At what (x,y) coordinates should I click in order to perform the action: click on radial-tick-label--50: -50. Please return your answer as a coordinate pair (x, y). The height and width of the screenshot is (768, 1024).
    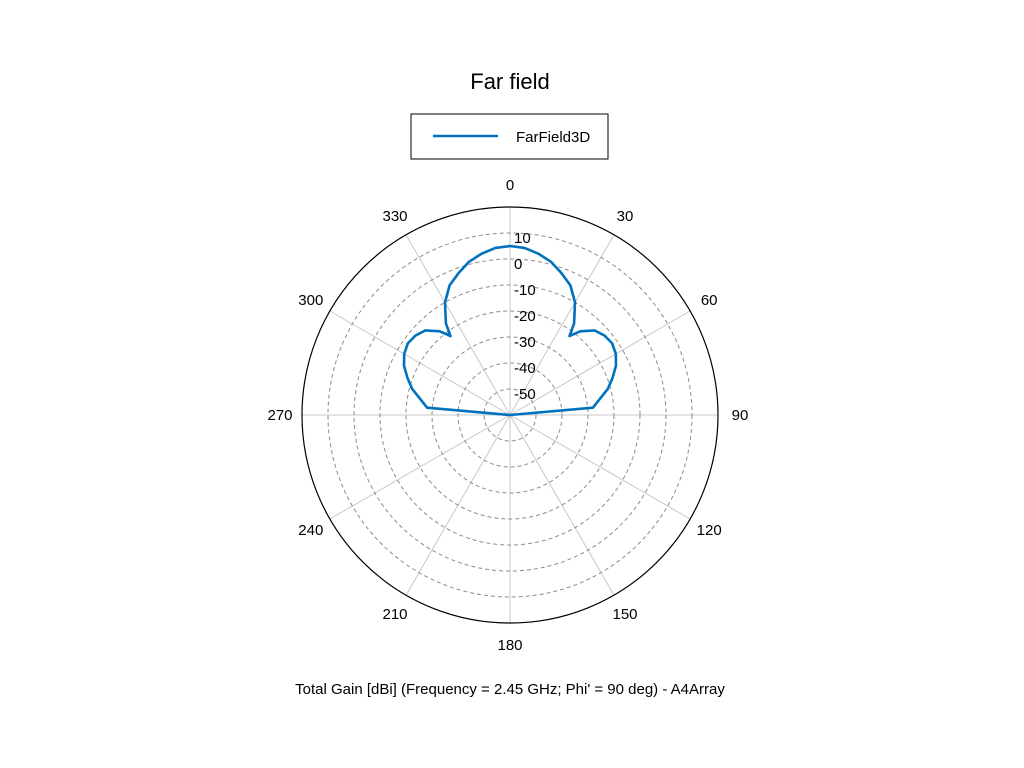
    Looking at the image, I should click on (525, 394).